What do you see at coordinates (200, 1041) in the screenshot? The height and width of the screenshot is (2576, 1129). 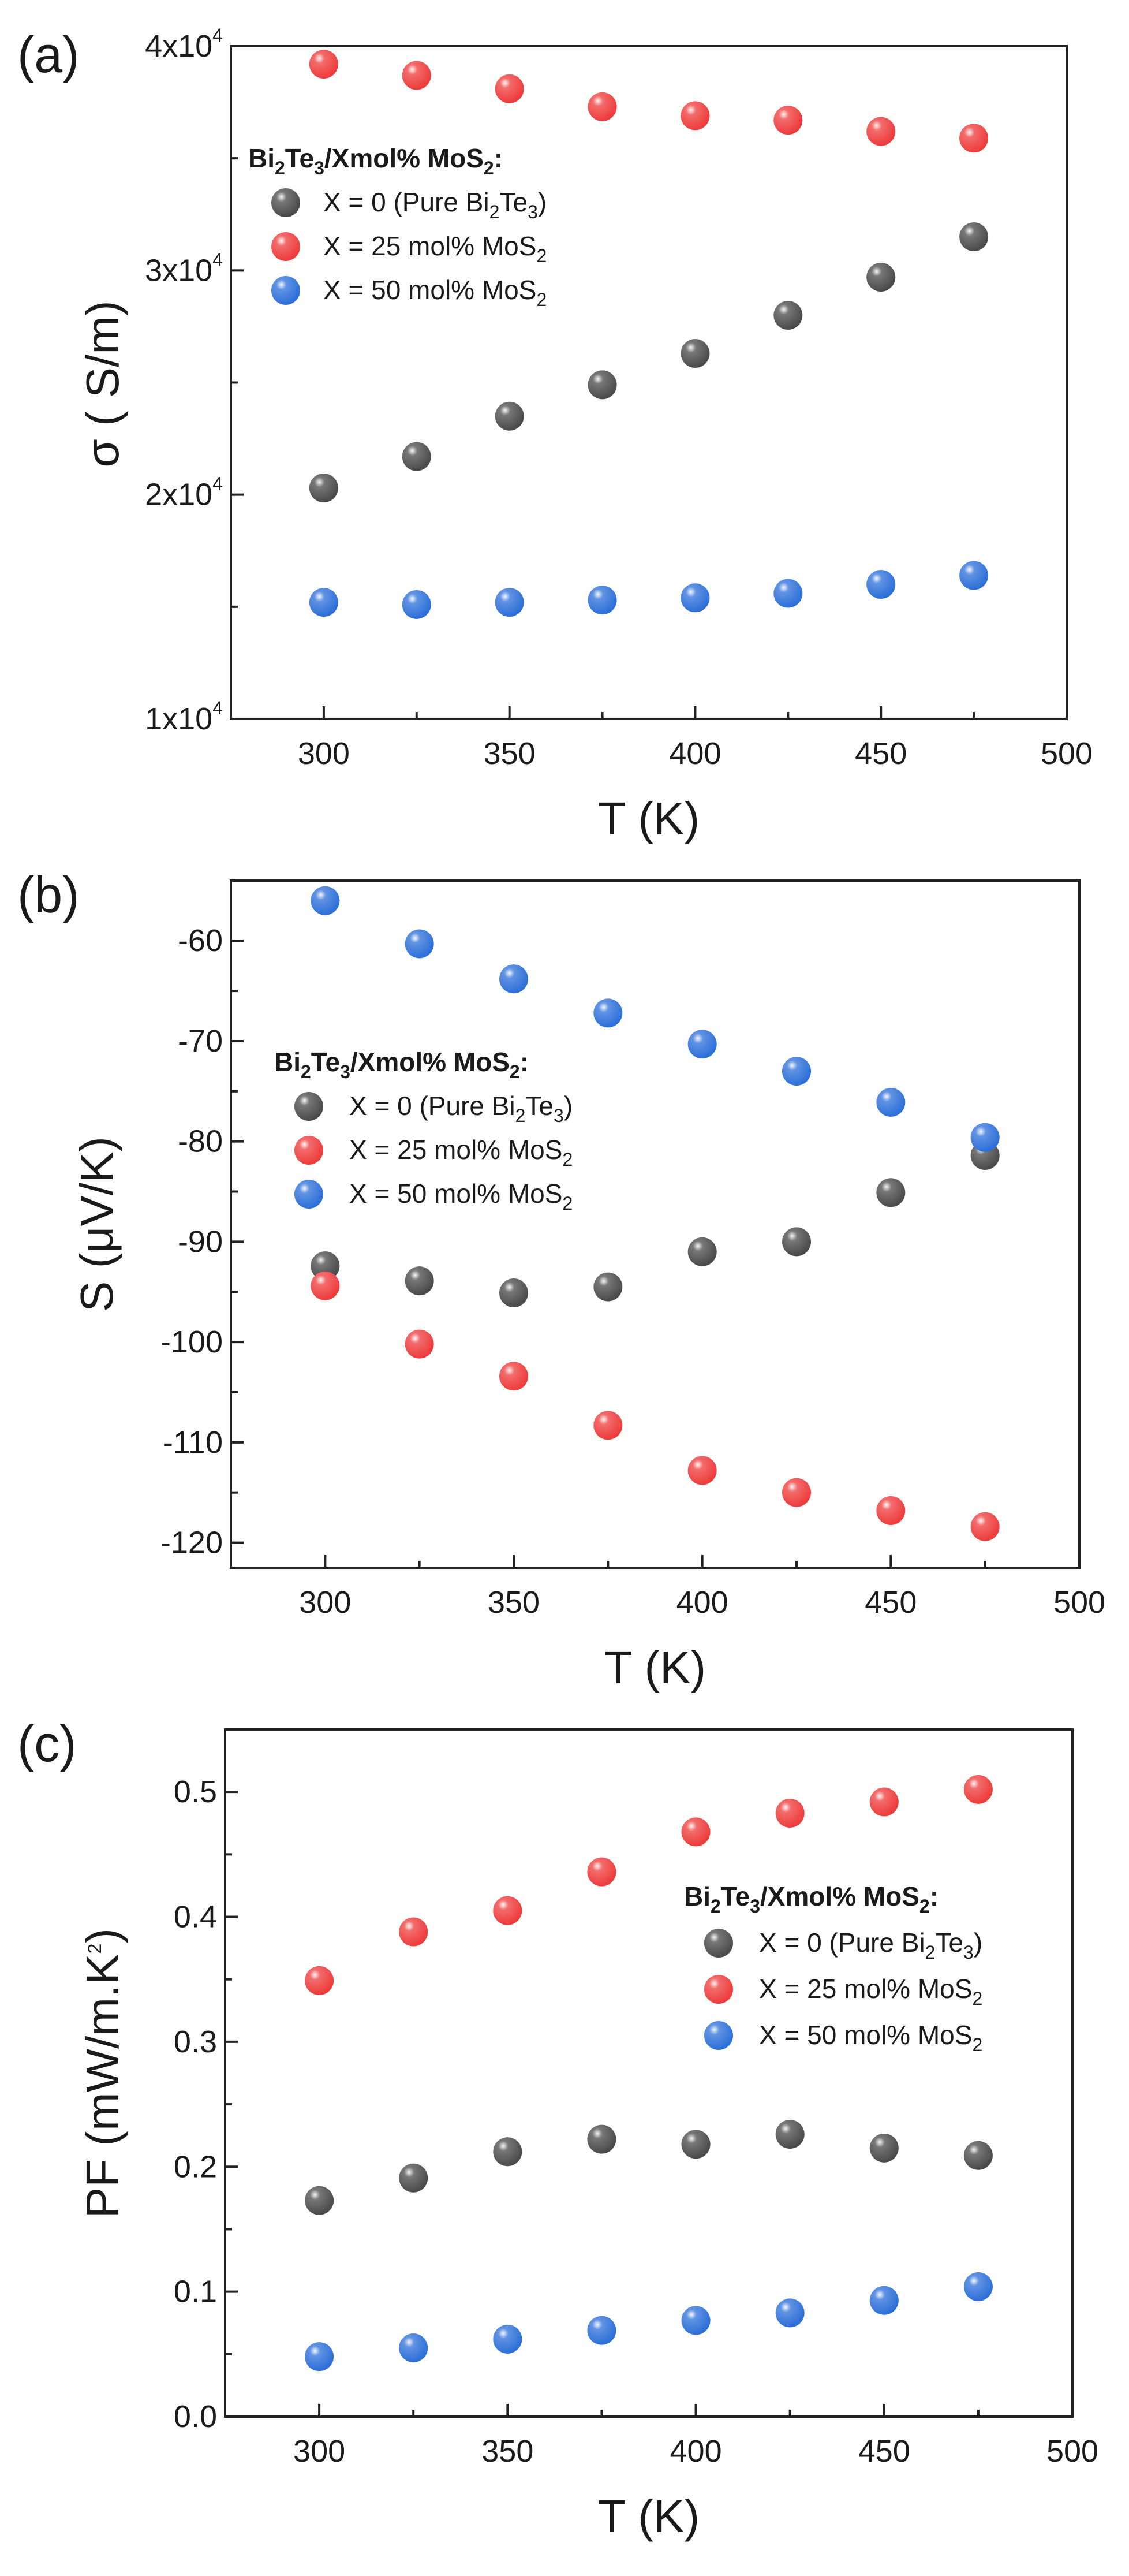 I see `y-tick-label: -70` at bounding box center [200, 1041].